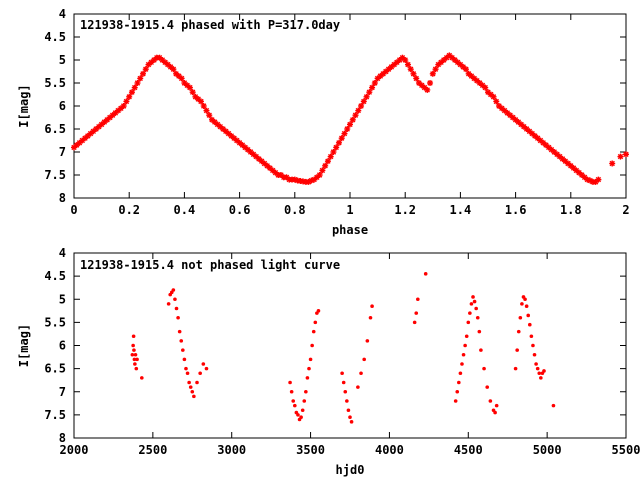 The height and width of the screenshot is (480, 640). What do you see at coordinates (24, 105) in the screenshot?
I see `y-axis-label: I[mag]` at bounding box center [24, 105].